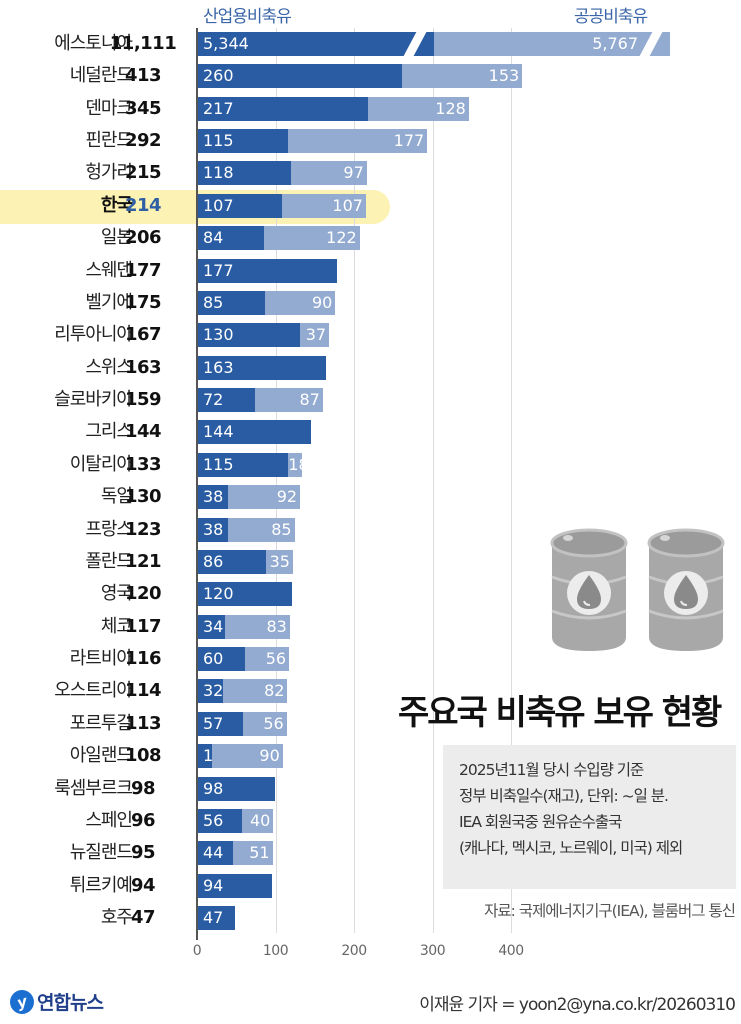 The height and width of the screenshot is (1024, 741). I want to click on chart-title: 주요국 비축유 보유 현황, so click(560, 713).